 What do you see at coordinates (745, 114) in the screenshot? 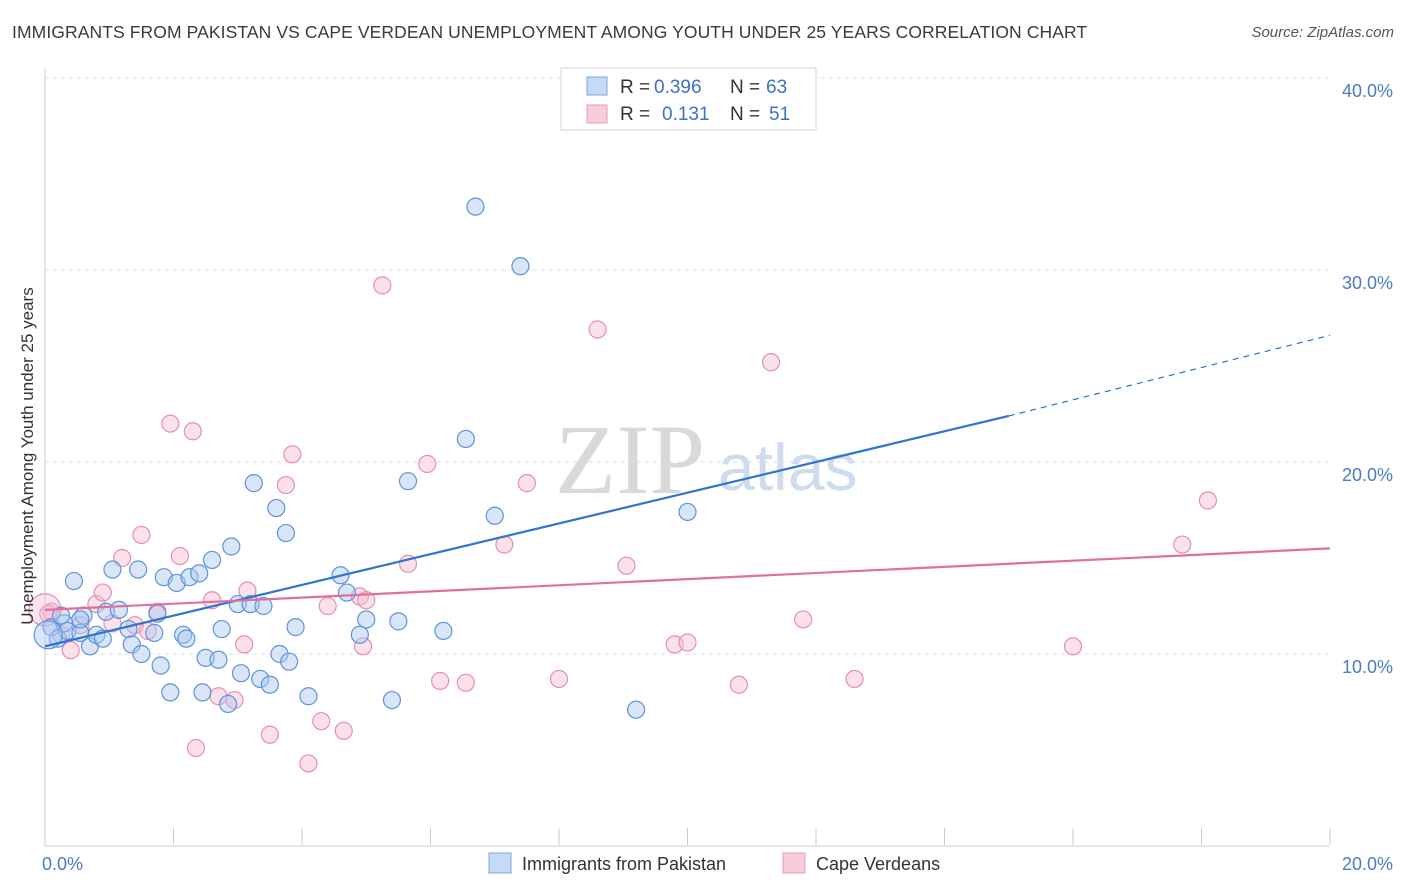
I see `legend-n-label-cape-verdeans: N =` at bounding box center [745, 114].